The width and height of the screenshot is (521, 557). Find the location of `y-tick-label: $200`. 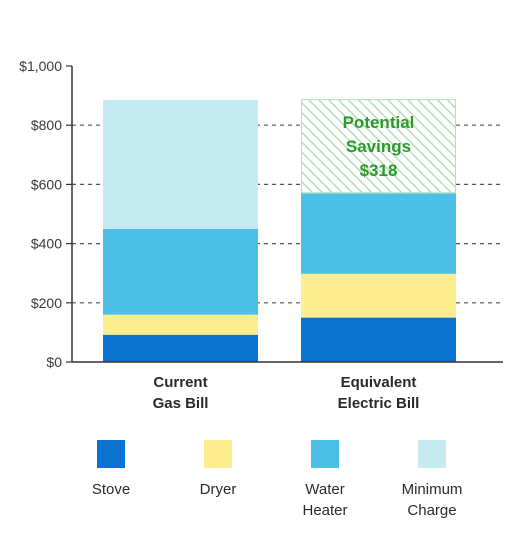

y-tick-label: $200 is located at coordinates (46, 303).